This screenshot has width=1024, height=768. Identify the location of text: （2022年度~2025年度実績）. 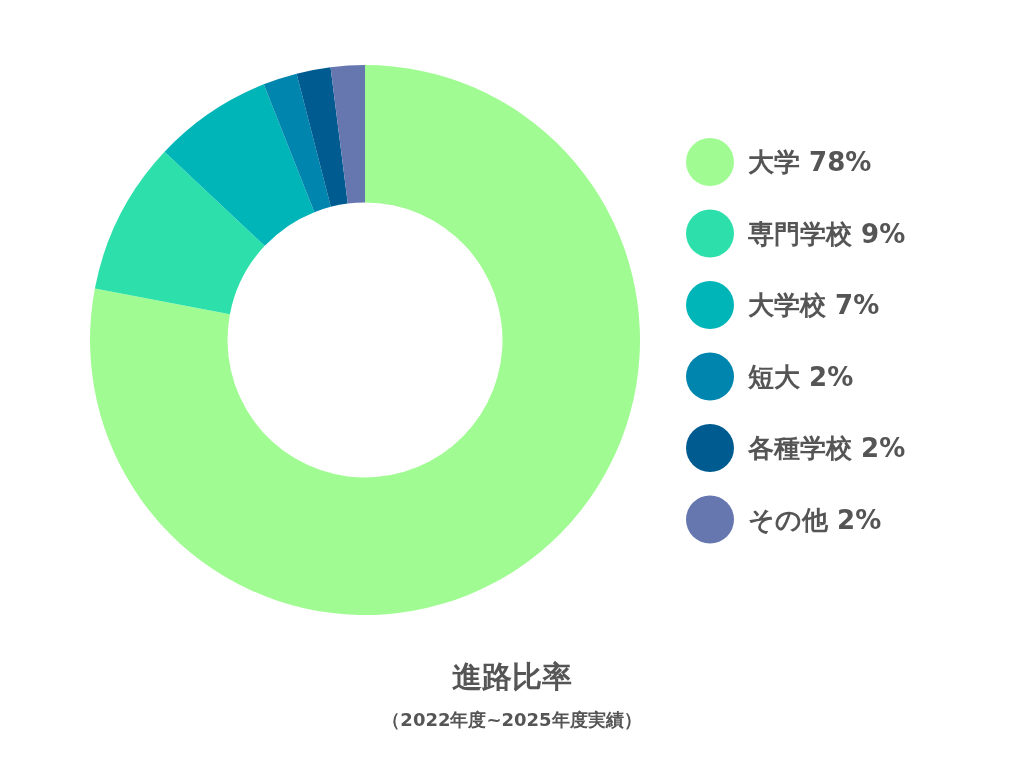
(512, 719).